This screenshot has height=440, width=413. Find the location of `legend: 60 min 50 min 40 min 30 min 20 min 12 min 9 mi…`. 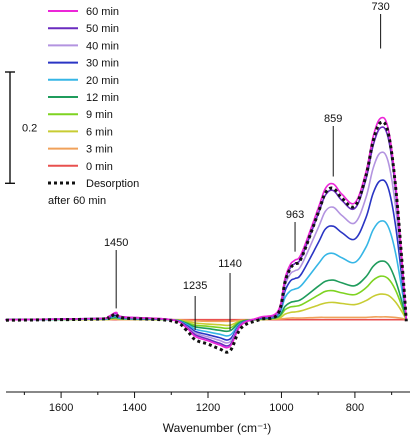

legend: 60 min 50 min 40 min 30 min 20 min 12 min 9 mi… is located at coordinates (93, 106).